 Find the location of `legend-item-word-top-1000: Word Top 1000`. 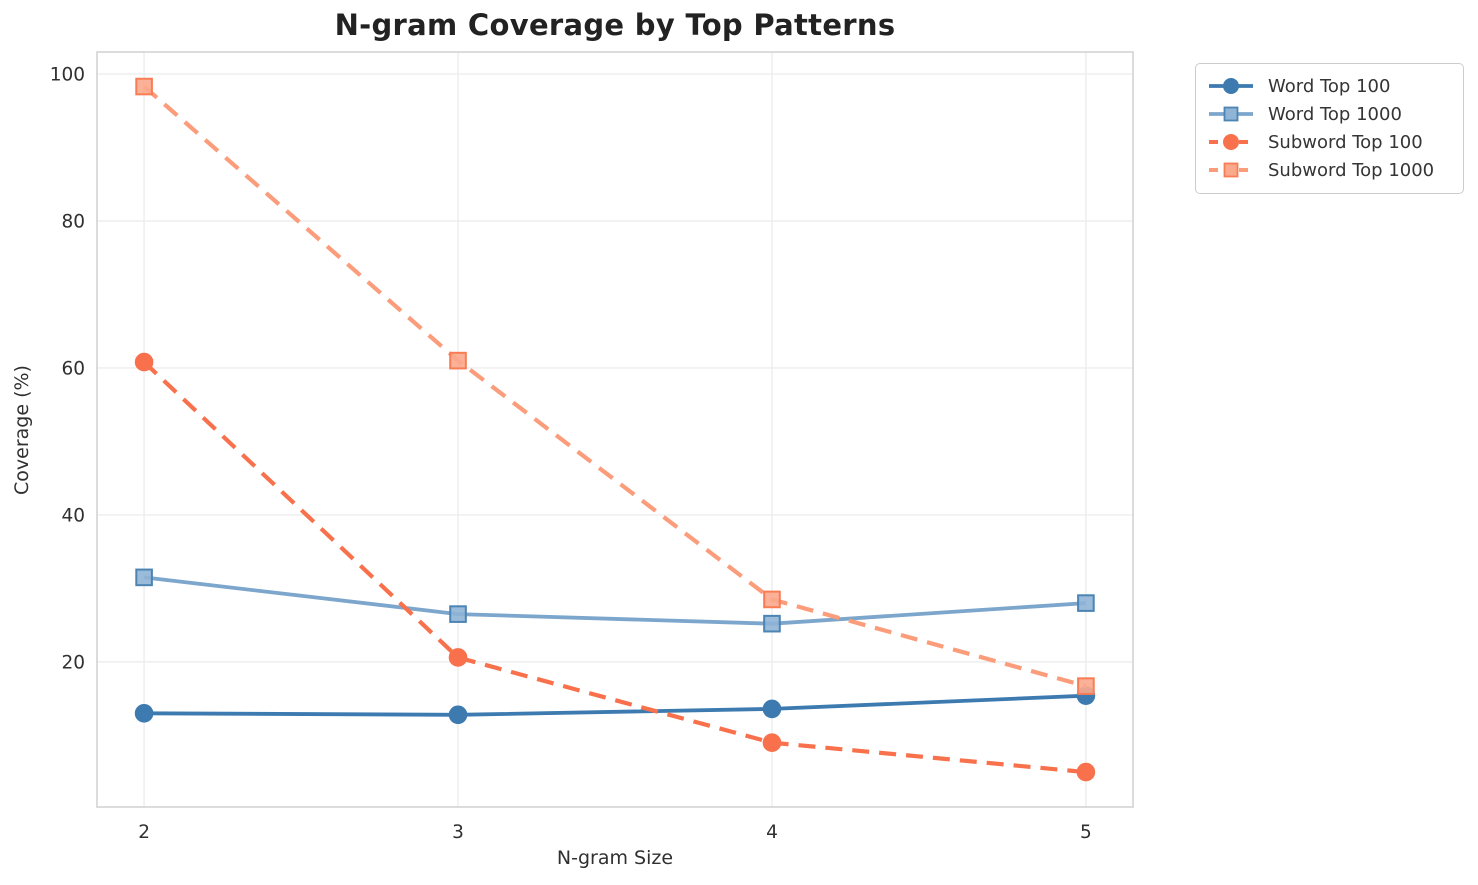

legend-item-word-top-1000: Word Top 1000 is located at coordinates (1330, 114).